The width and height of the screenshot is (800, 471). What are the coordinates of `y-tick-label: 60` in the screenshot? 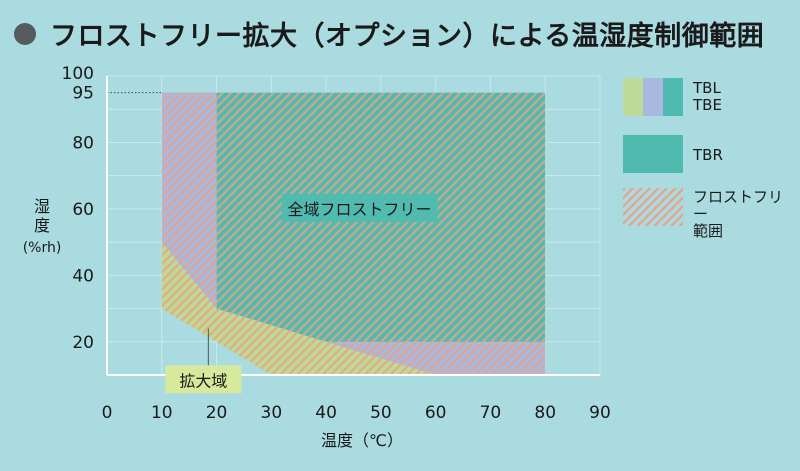 It's located at (83, 210).